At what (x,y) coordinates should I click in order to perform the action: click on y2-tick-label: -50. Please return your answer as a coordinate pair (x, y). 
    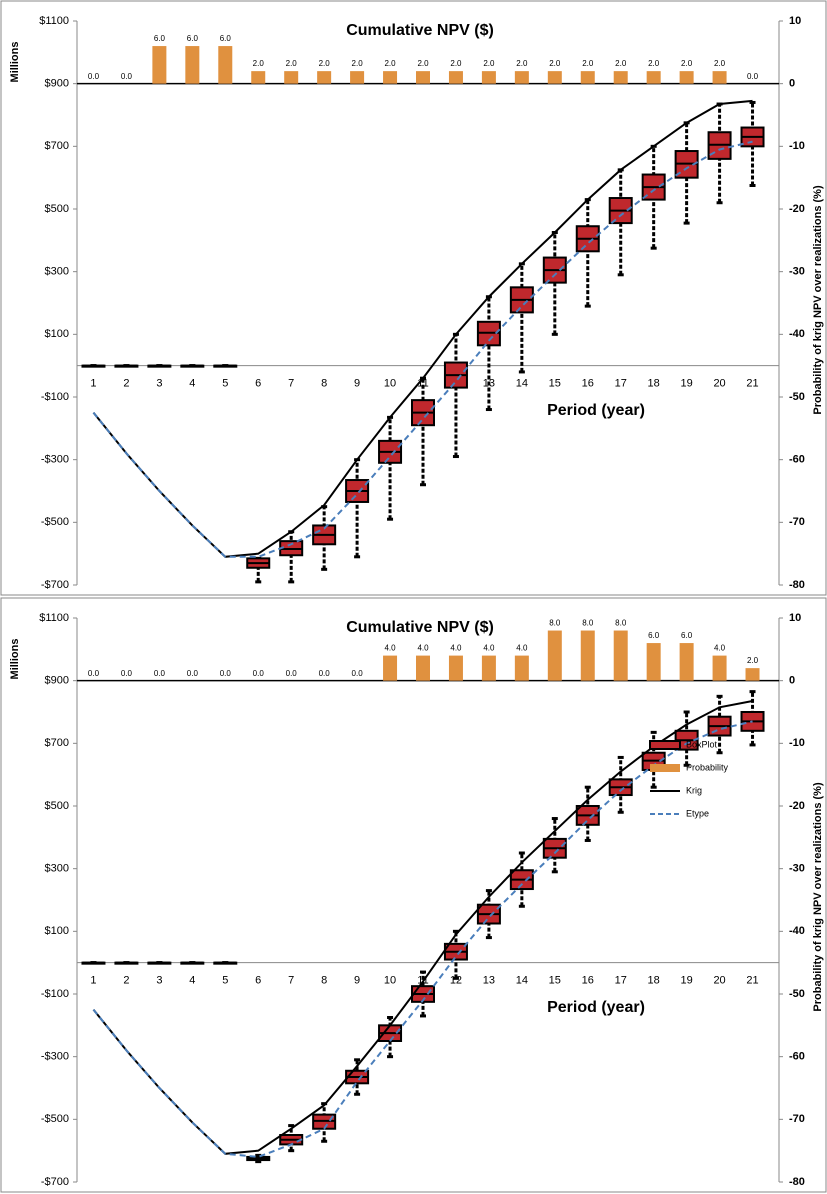
    Looking at the image, I should click on (797, 994).